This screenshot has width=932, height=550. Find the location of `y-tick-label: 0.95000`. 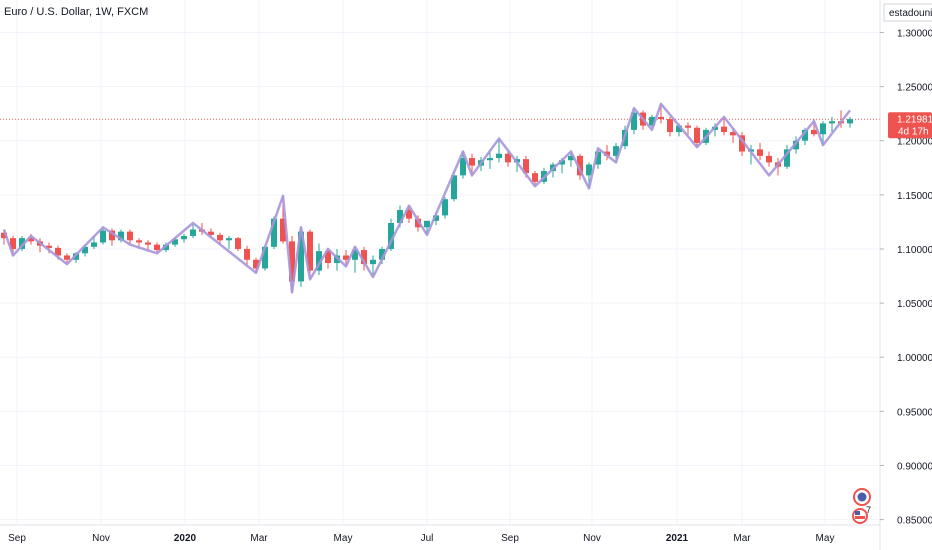

y-tick-label: 0.95000 is located at coordinates (914, 412).